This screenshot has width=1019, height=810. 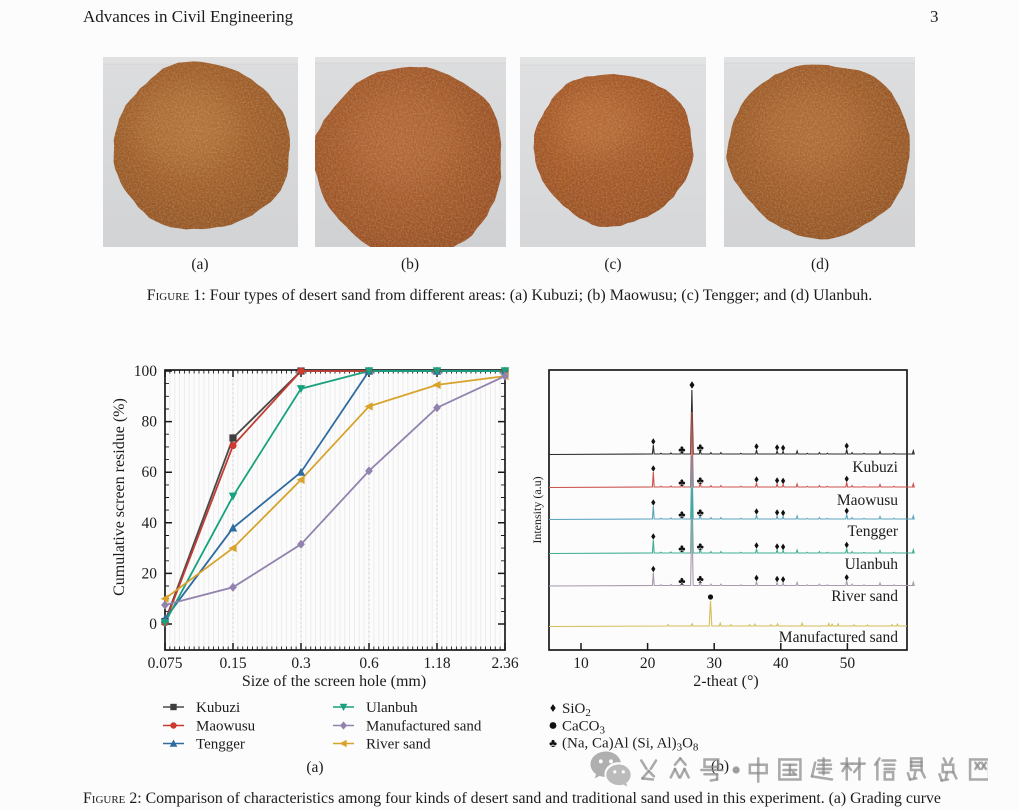 I want to click on svg-text: 50, so click(x=848, y=663).